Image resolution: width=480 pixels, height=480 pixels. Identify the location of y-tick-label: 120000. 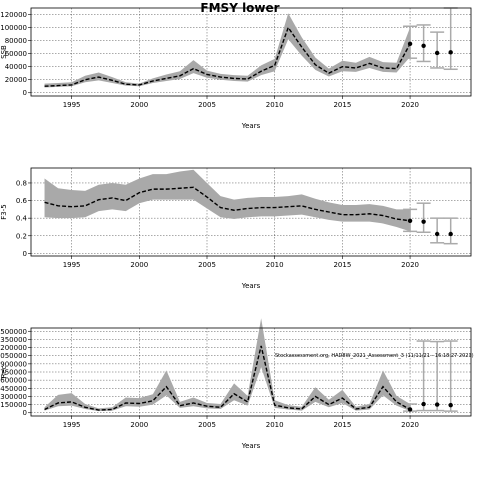
(13, 15).